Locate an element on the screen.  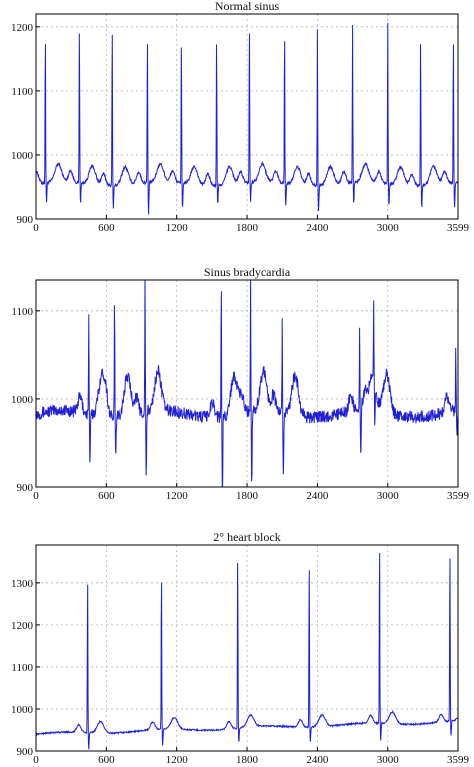
y-tick-label: 1300 is located at coordinates (22, 584).